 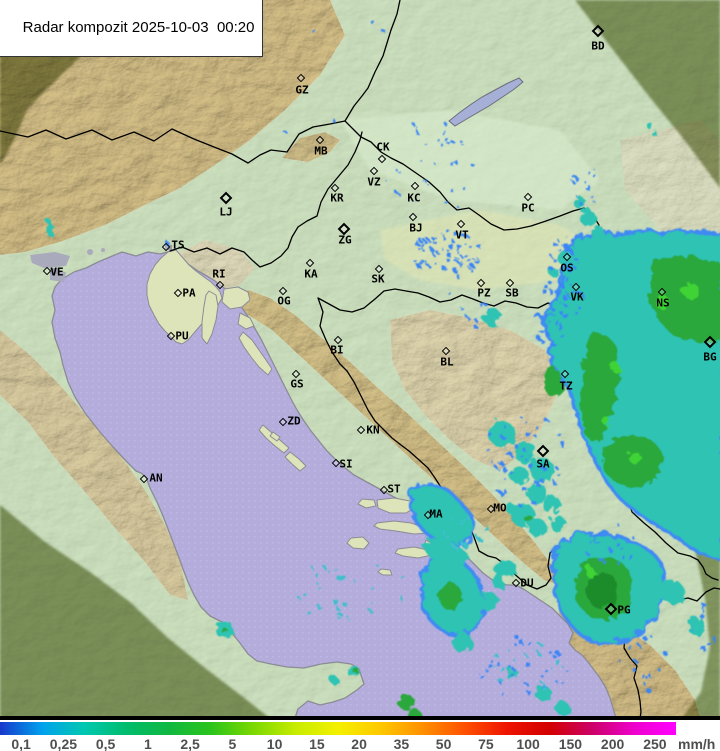 What do you see at coordinates (360, 717) in the screenshot?
I see `map-bottom-frame` at bounding box center [360, 717].